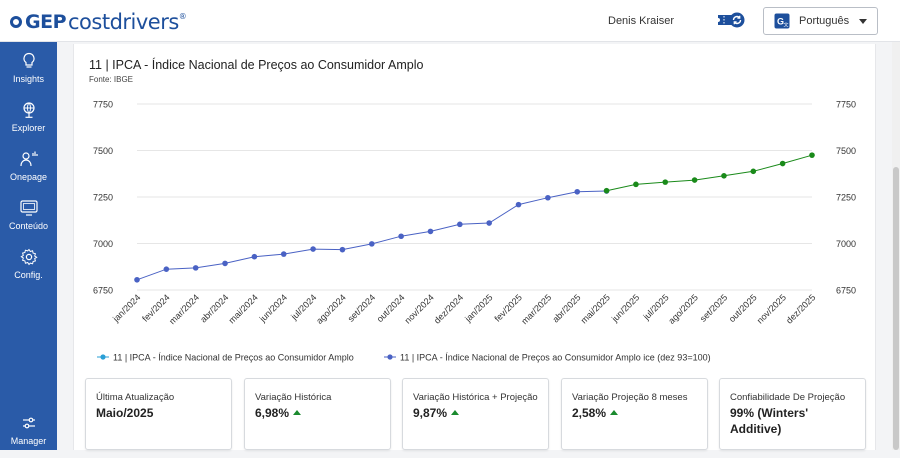 This screenshot has width=900, height=458. Describe the element at coordinates (536, 309) in the screenshot. I see `x-tick-label: mar/2025` at that location.